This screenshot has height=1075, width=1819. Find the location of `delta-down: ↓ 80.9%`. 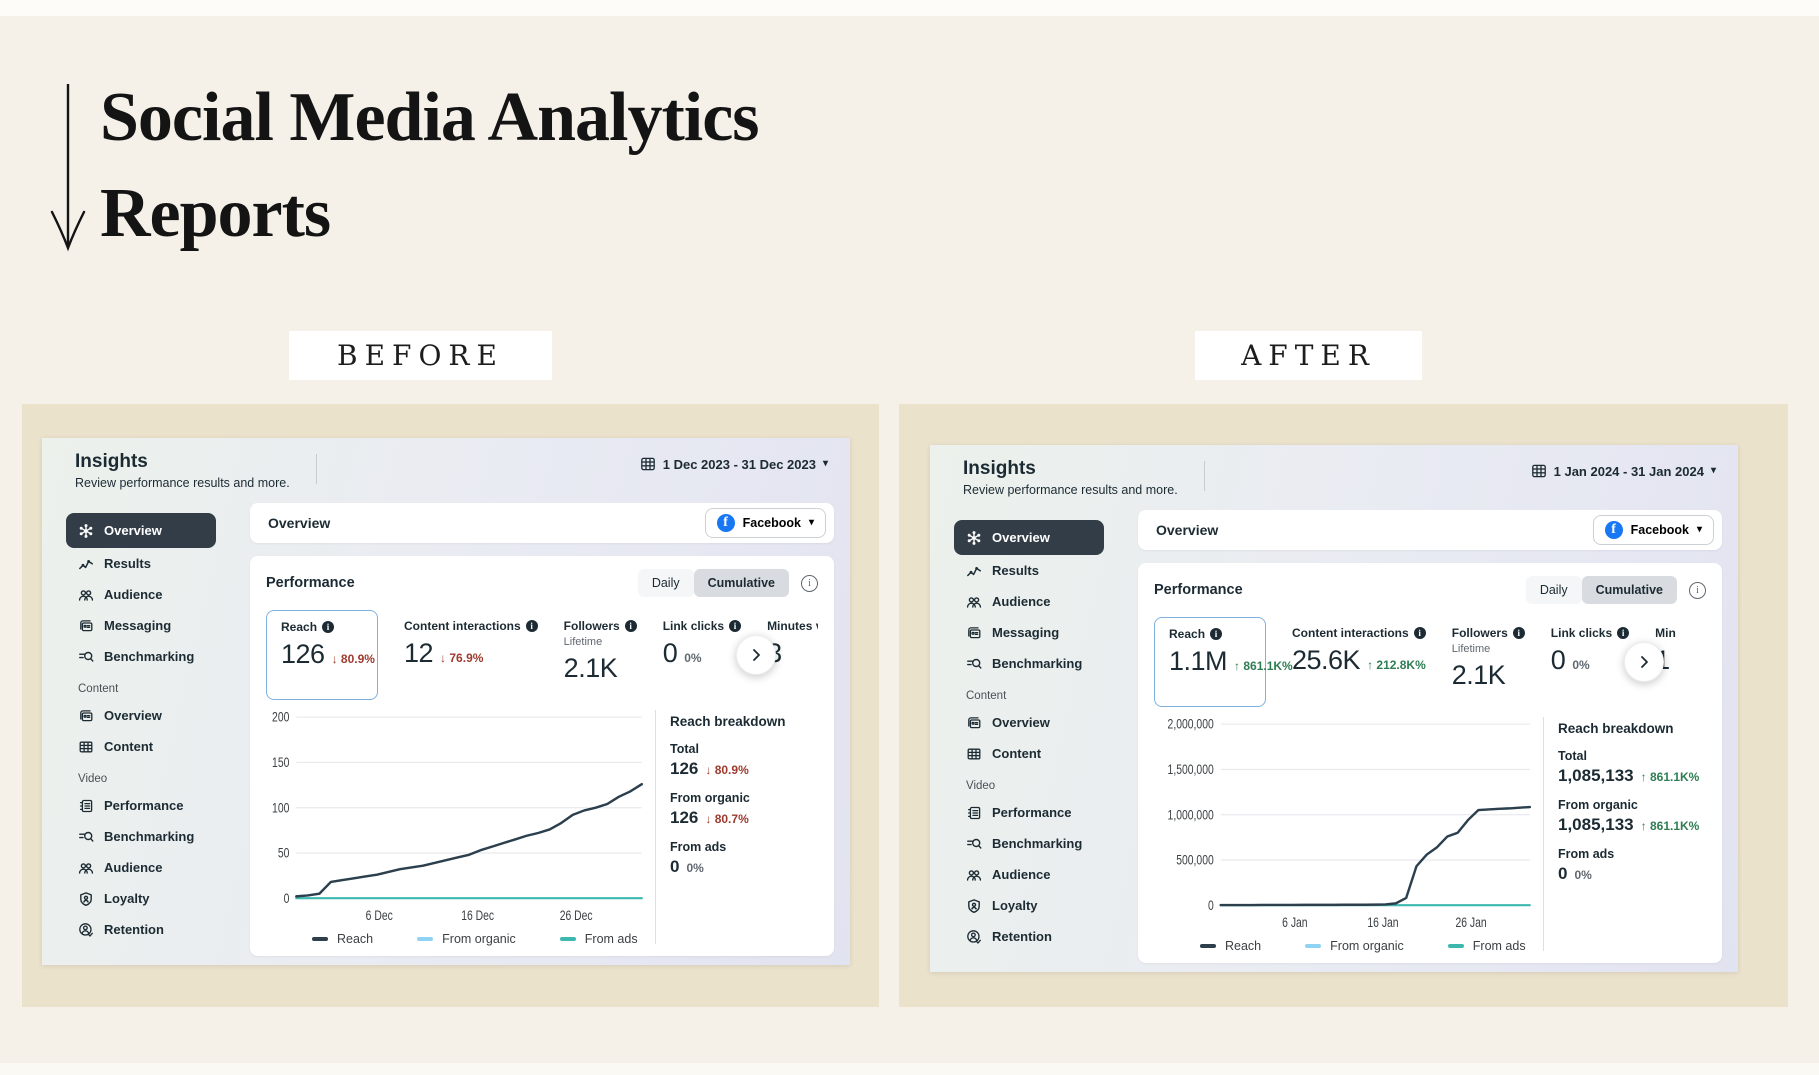

delta-down: ↓ 80.9% is located at coordinates (353, 659).